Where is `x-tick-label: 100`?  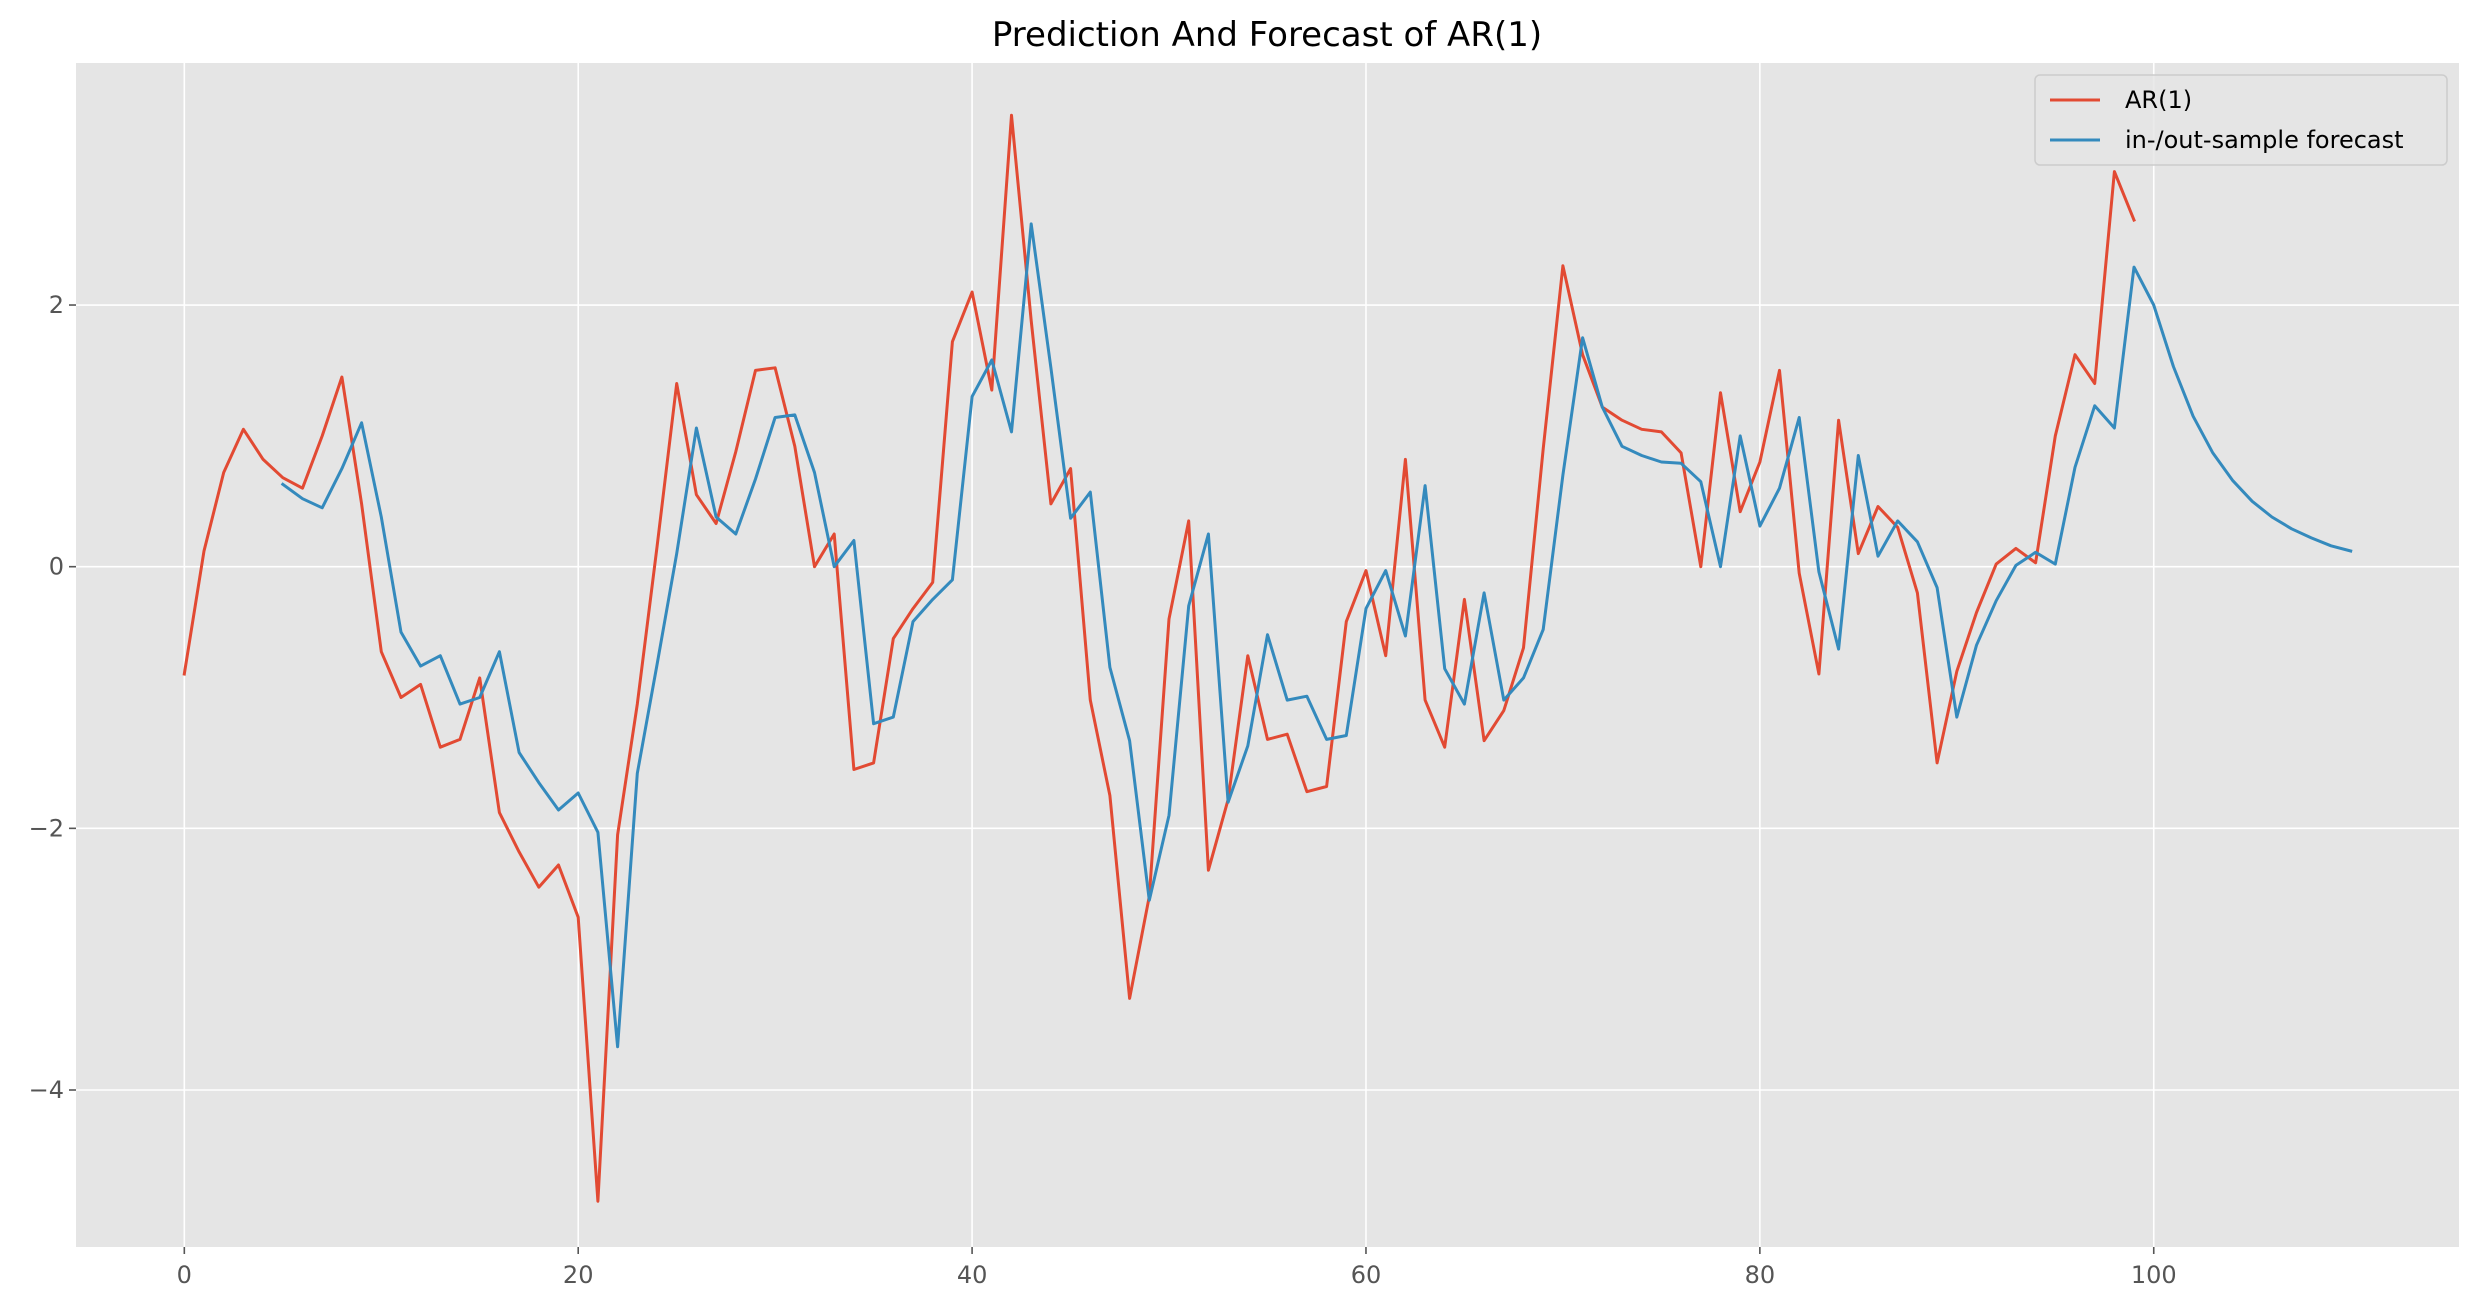
x-tick-label: 100 is located at coordinates (2154, 1275).